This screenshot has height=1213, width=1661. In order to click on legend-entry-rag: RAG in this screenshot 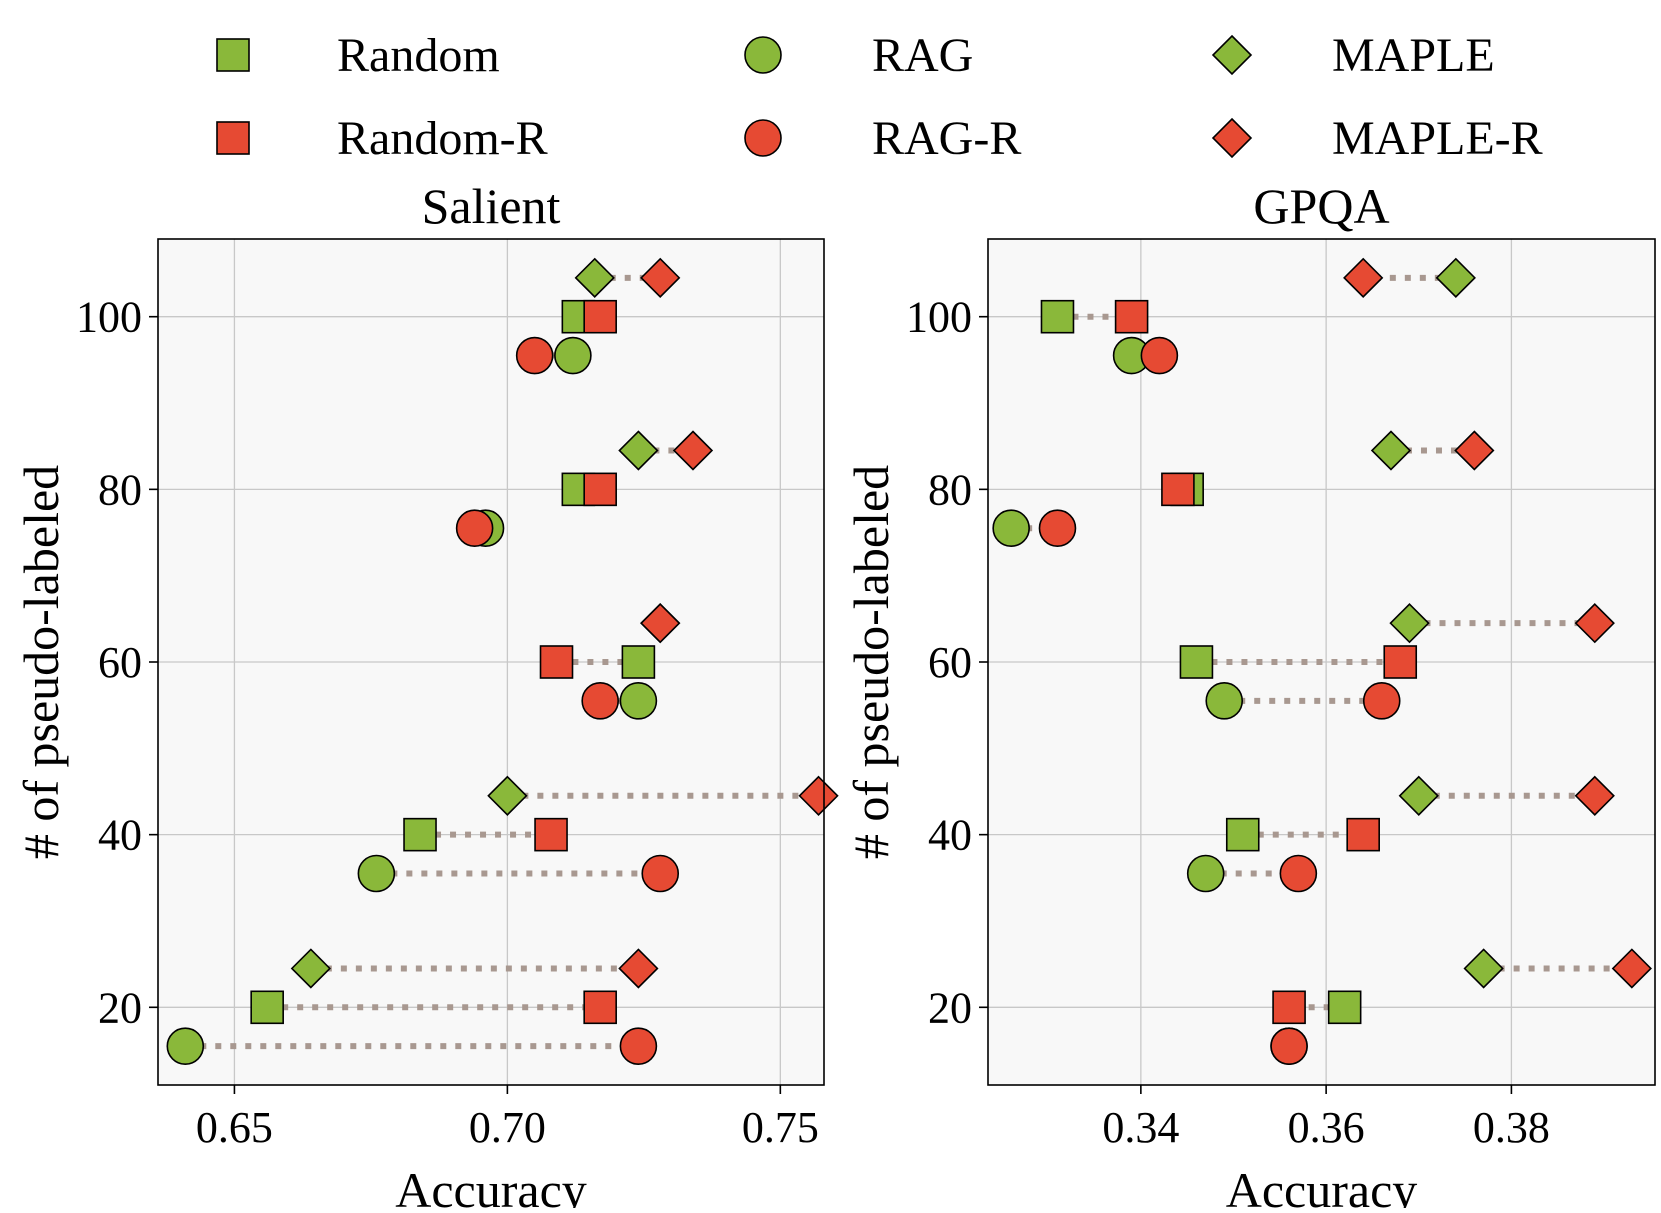, I will do `click(858, 55)`.